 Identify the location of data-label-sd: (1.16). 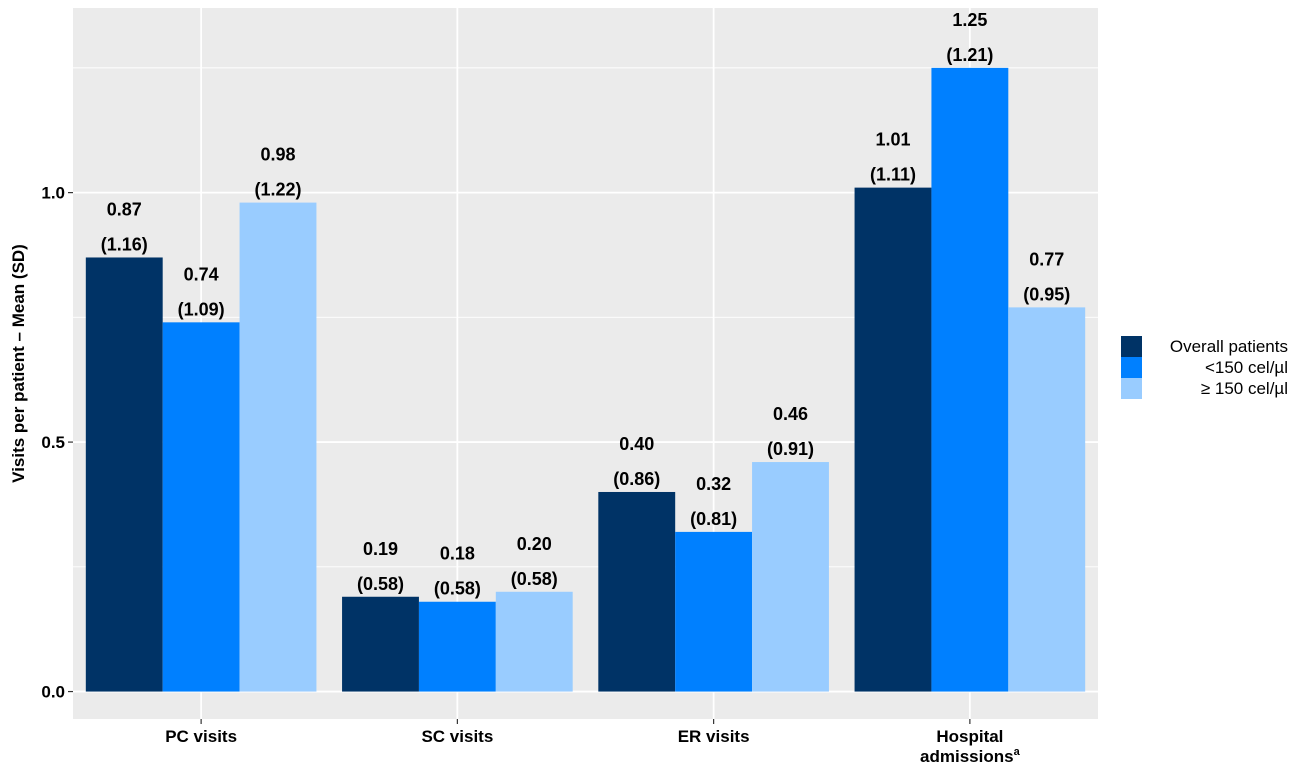
(124, 244).